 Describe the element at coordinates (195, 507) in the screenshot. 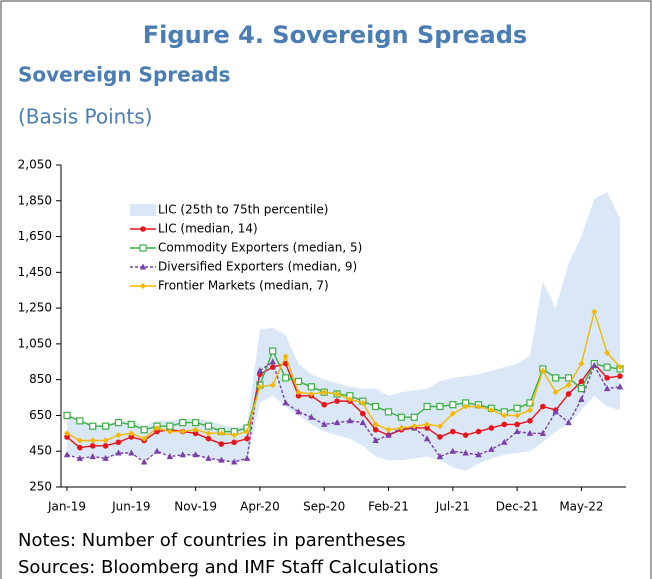

I see `x-tick-label: Nov-19` at that location.